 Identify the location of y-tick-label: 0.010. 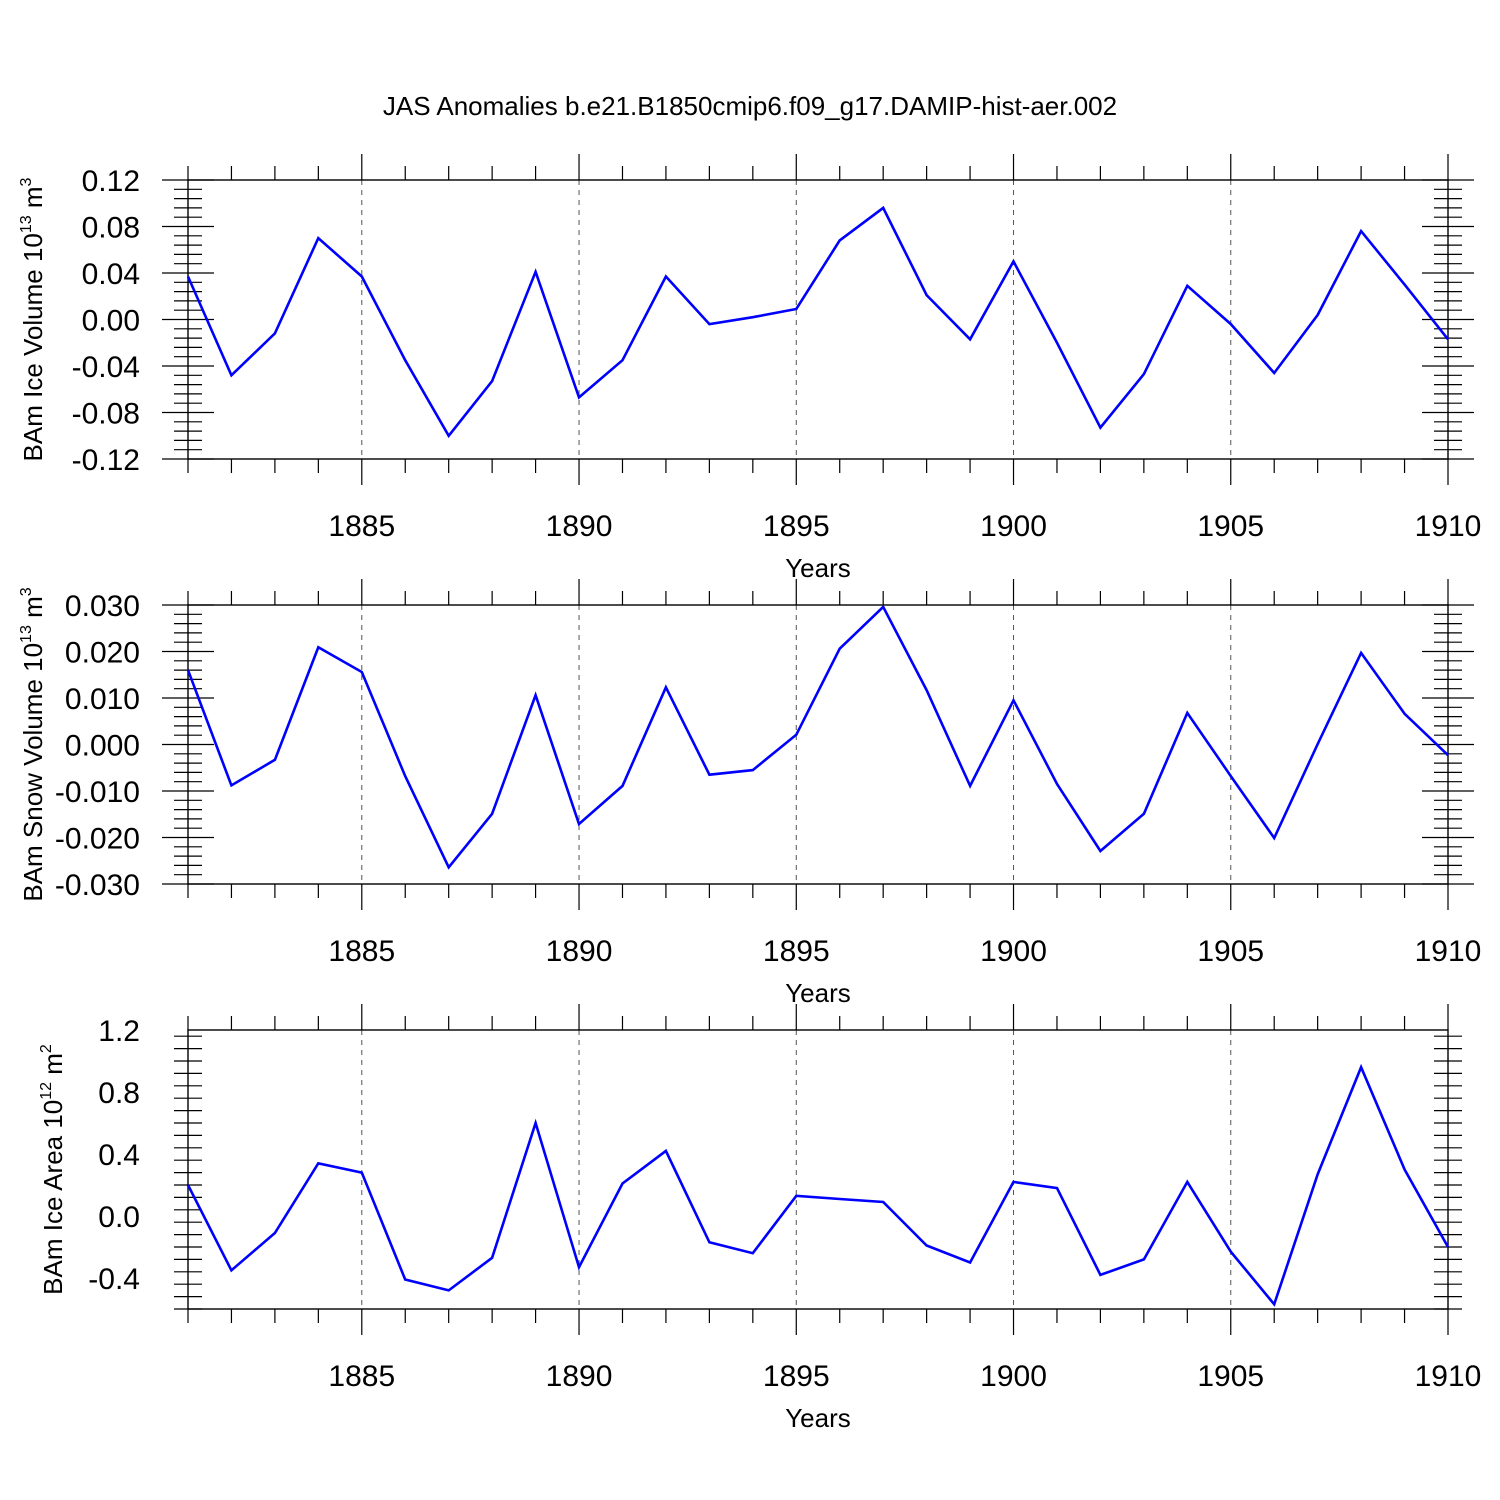
(102, 699).